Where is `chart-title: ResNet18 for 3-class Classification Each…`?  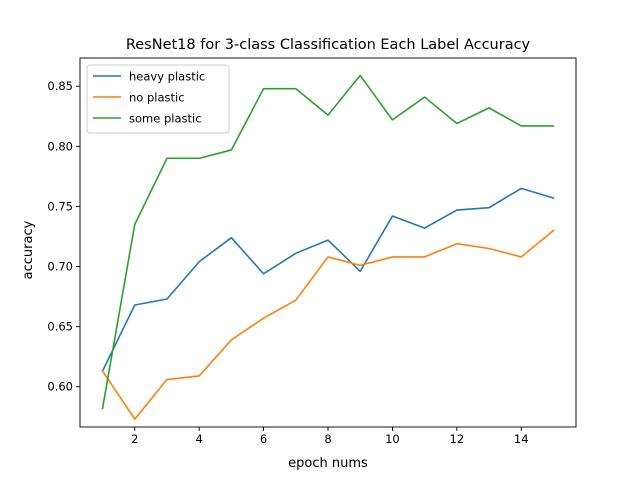
chart-title: ResNet18 for 3-class Classification Each… is located at coordinates (328, 45).